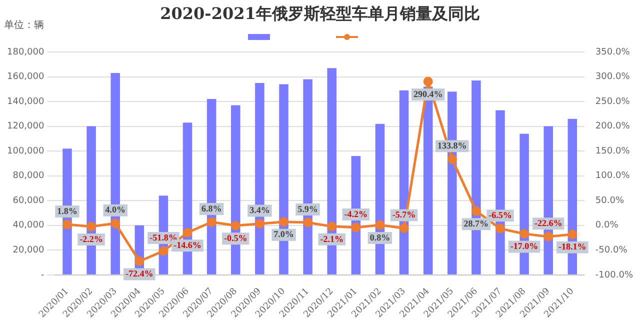  What do you see at coordinates (612, 151) in the screenshot?
I see `y2-tick-label: 150.0%` at bounding box center [612, 151].